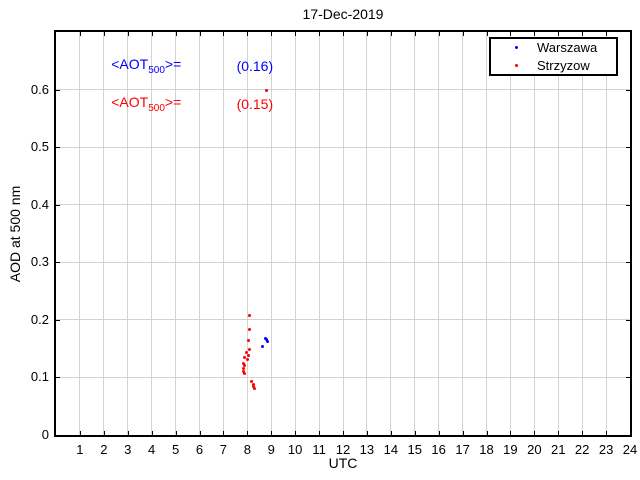  I want to click on x-tick-label: 22, so click(582, 449).